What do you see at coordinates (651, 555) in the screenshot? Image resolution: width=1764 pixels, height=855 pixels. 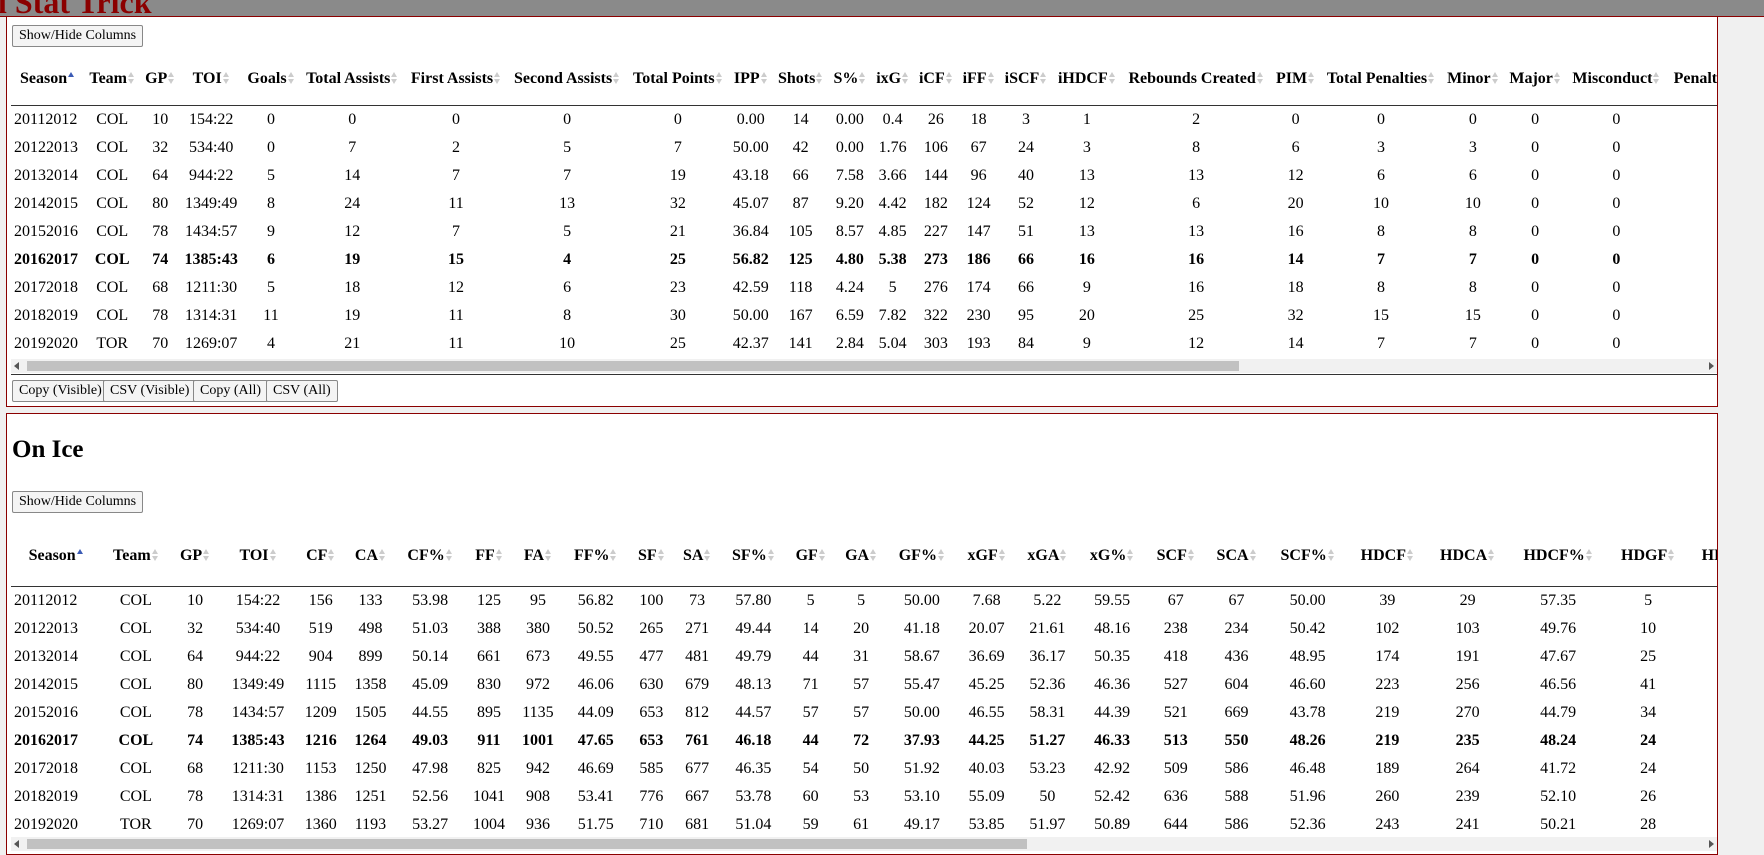 I see `column-header: SF` at bounding box center [651, 555].